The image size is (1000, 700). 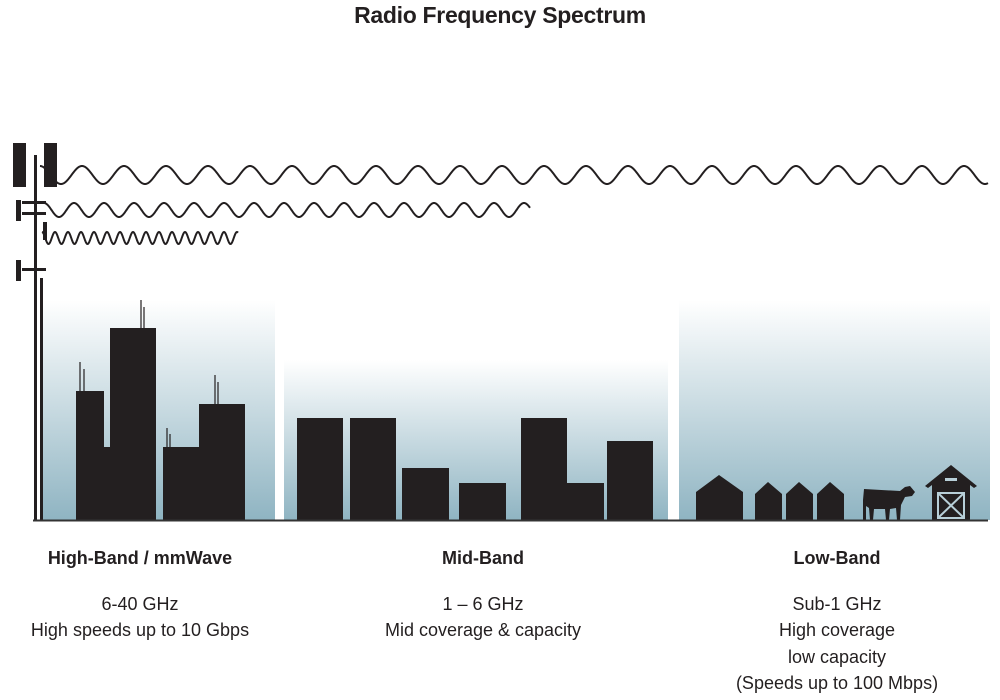 I want to click on band-name: Mid-Band, so click(x=483, y=558).